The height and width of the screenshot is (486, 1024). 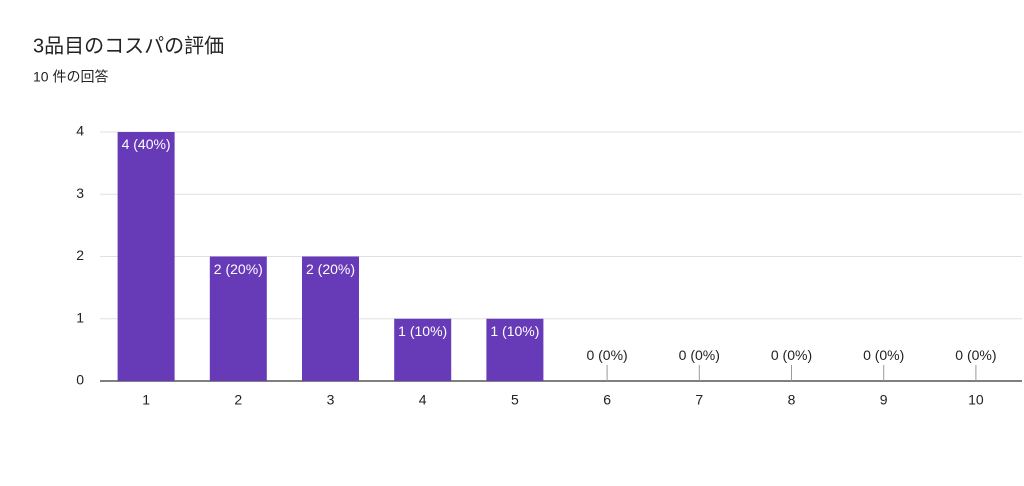 I want to click on chart-subtitle: 10 件の回答, so click(x=70, y=77).